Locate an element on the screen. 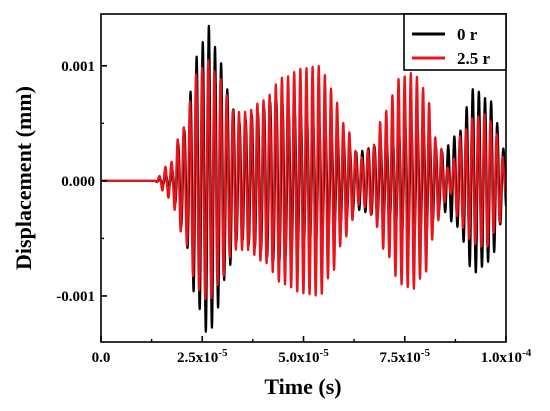 The width and height of the screenshot is (550, 411). y-tick-label: -0.001 is located at coordinates (75, 297).